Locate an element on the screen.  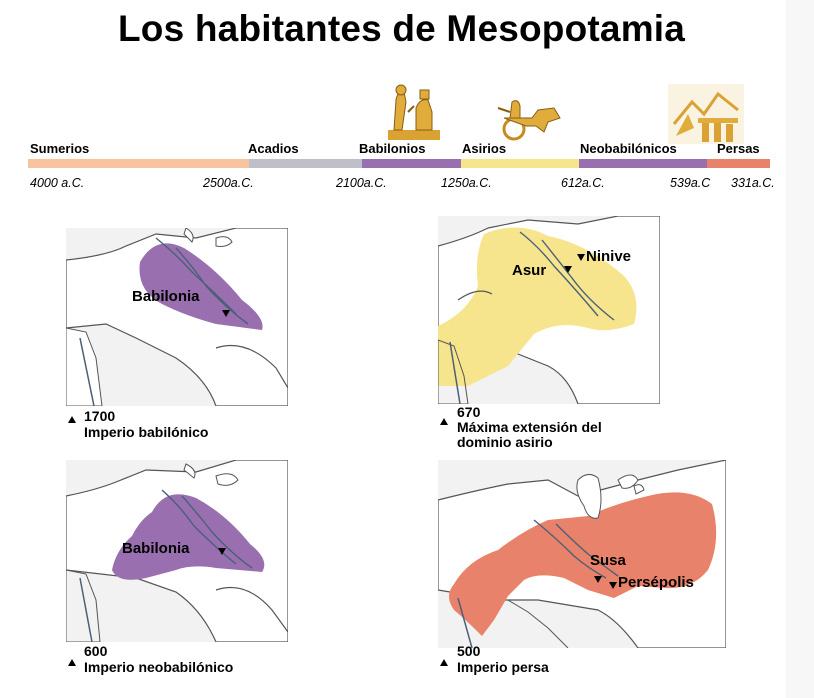
date-4000: 4000 a.C. is located at coordinates (57, 183).